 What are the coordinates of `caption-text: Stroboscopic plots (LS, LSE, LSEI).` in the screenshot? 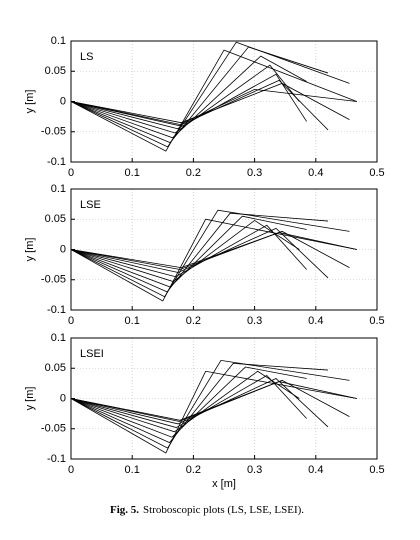 It's located at (223, 510).